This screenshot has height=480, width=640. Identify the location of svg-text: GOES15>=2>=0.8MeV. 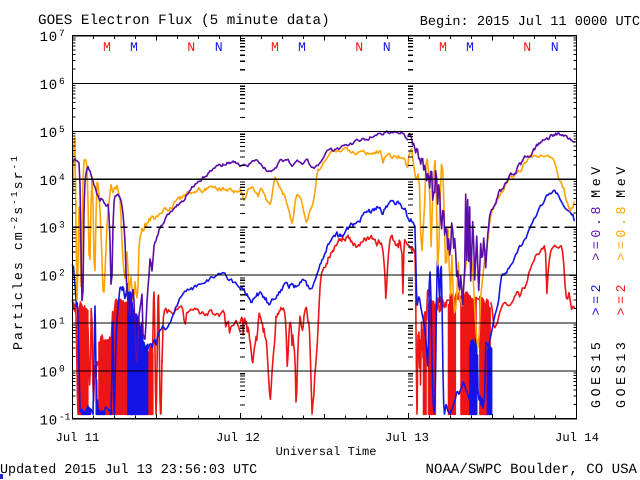
(596, 285).